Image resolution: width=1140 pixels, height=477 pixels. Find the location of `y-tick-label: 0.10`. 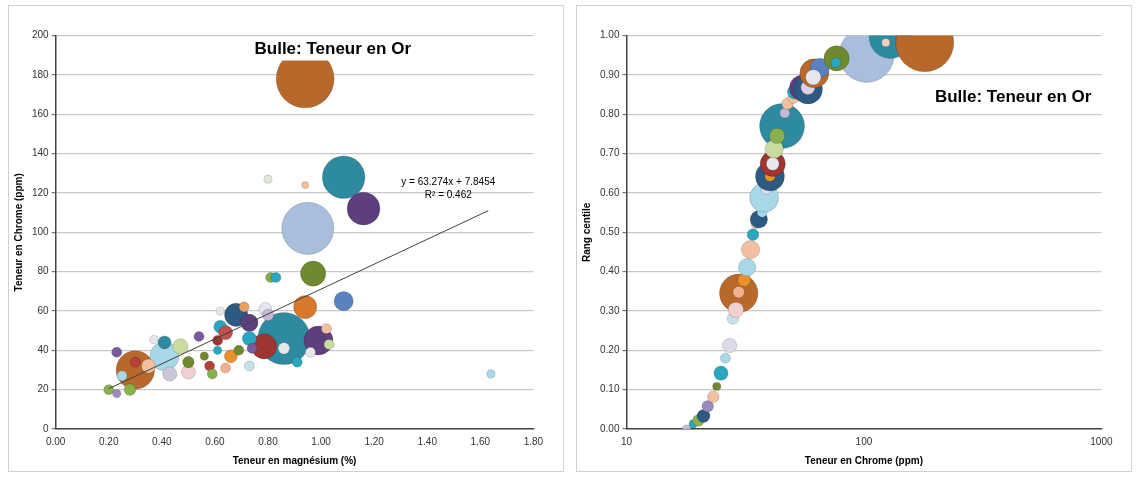

y-tick-label: 0.10 is located at coordinates (609, 389).